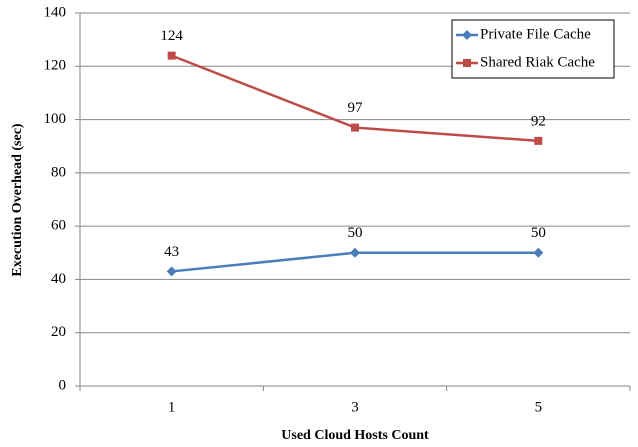 The width and height of the screenshot is (638, 447). Describe the element at coordinates (58, 332) in the screenshot. I see `y-tick-label: 20` at that location.